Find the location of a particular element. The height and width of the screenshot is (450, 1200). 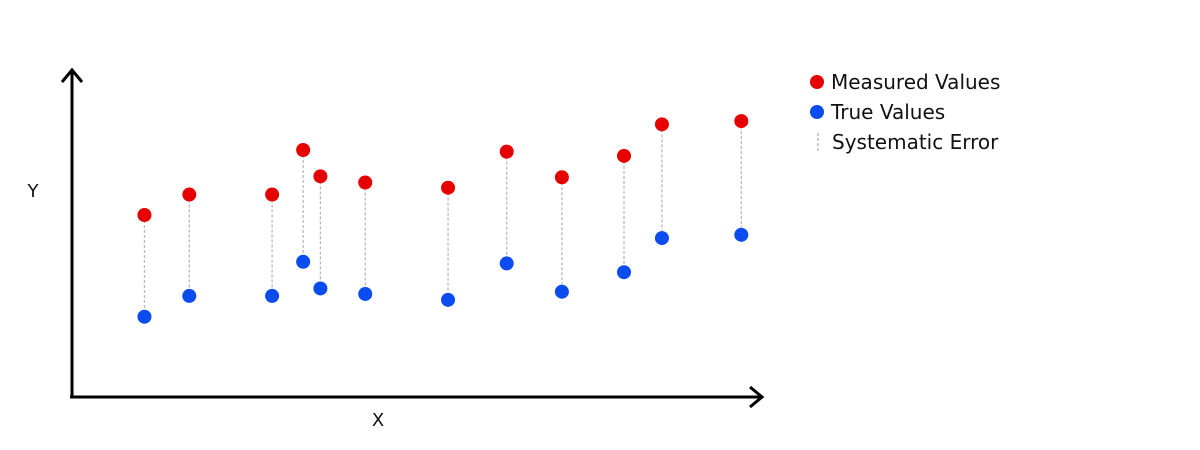

true-values-group is located at coordinates (443, 275).